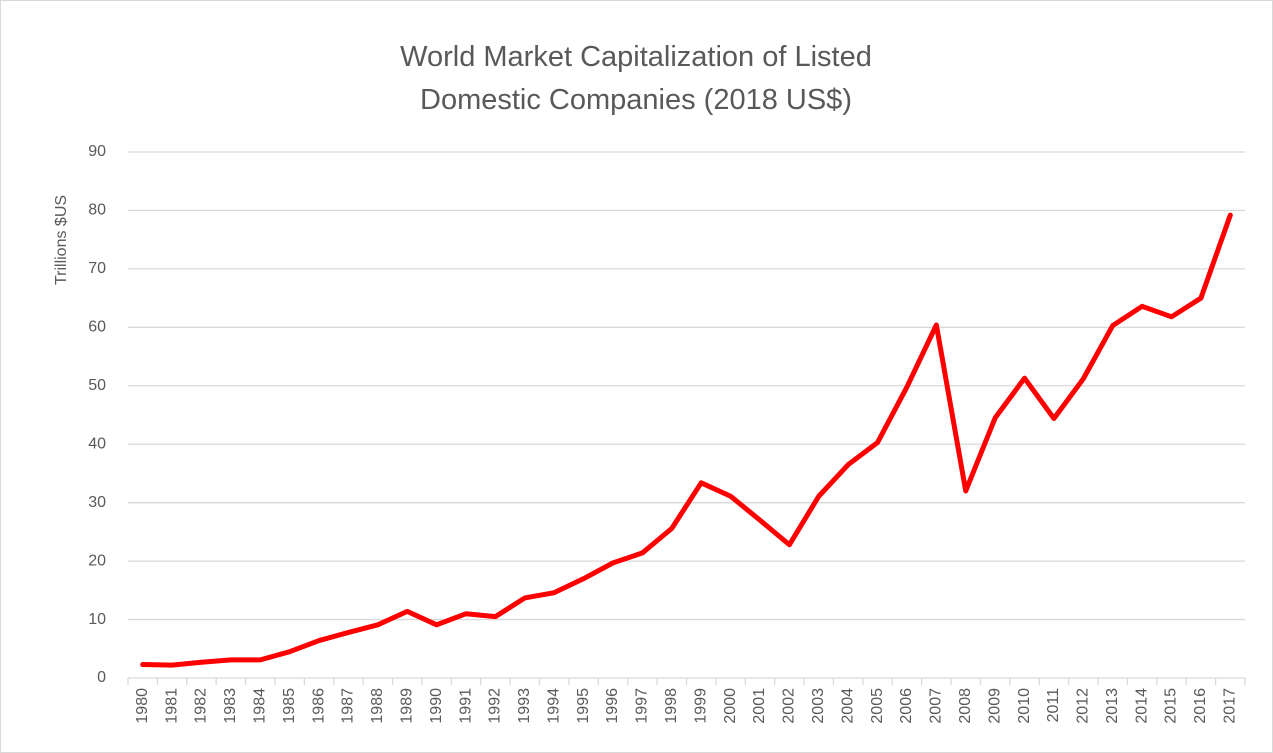 The image size is (1273, 753). Describe the element at coordinates (994, 706) in the screenshot. I see `x-tick-label: 2009` at that location.